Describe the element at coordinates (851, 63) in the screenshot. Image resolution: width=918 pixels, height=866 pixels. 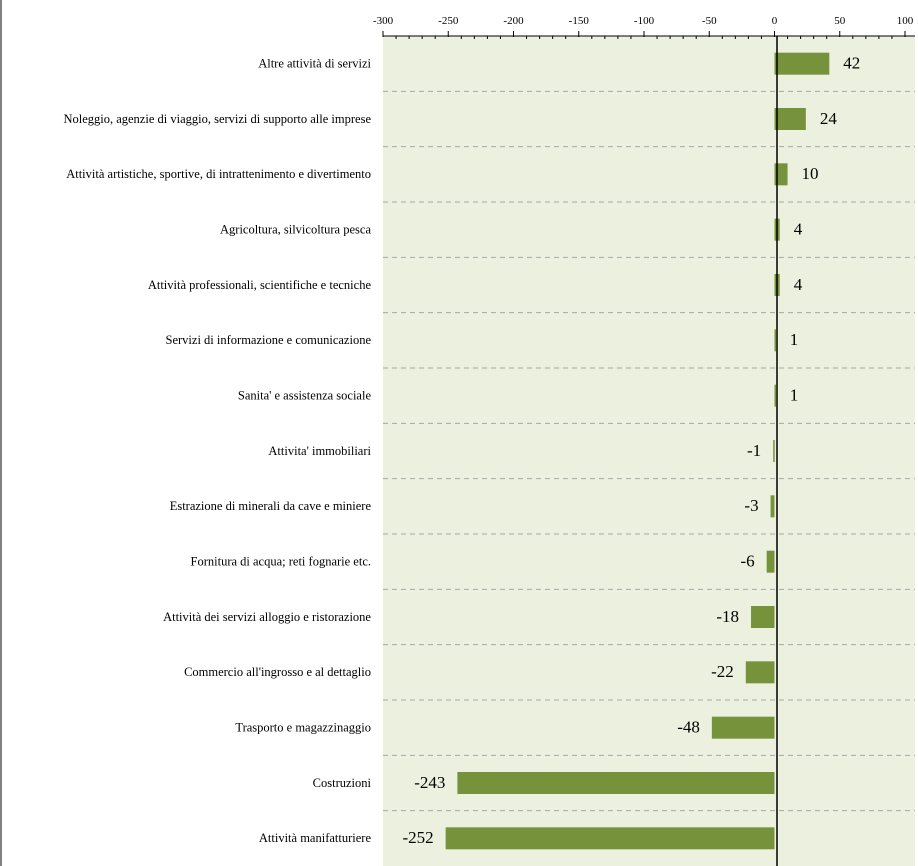
I see `value-label: 42` at that location.